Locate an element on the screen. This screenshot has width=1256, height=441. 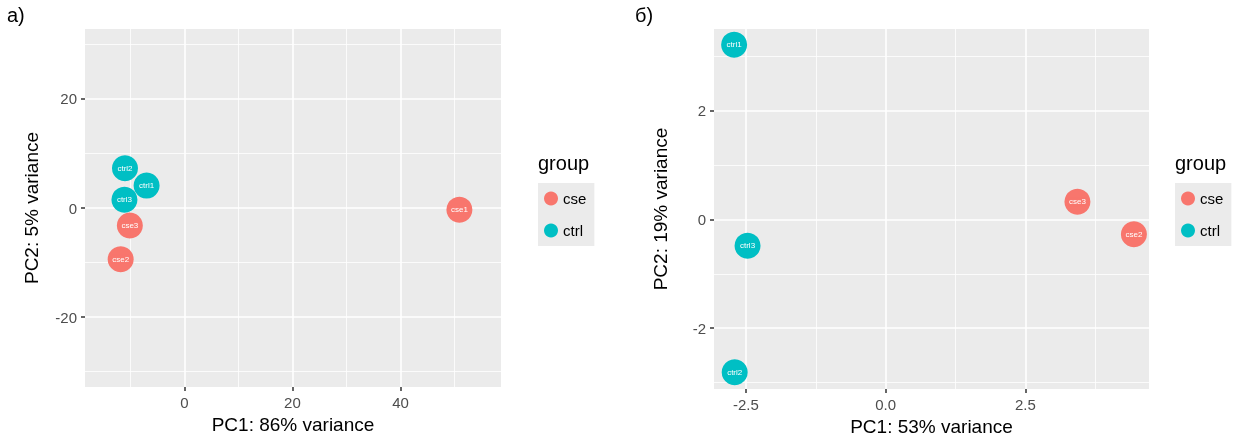
x-tick-label: 40 is located at coordinates (400, 402).